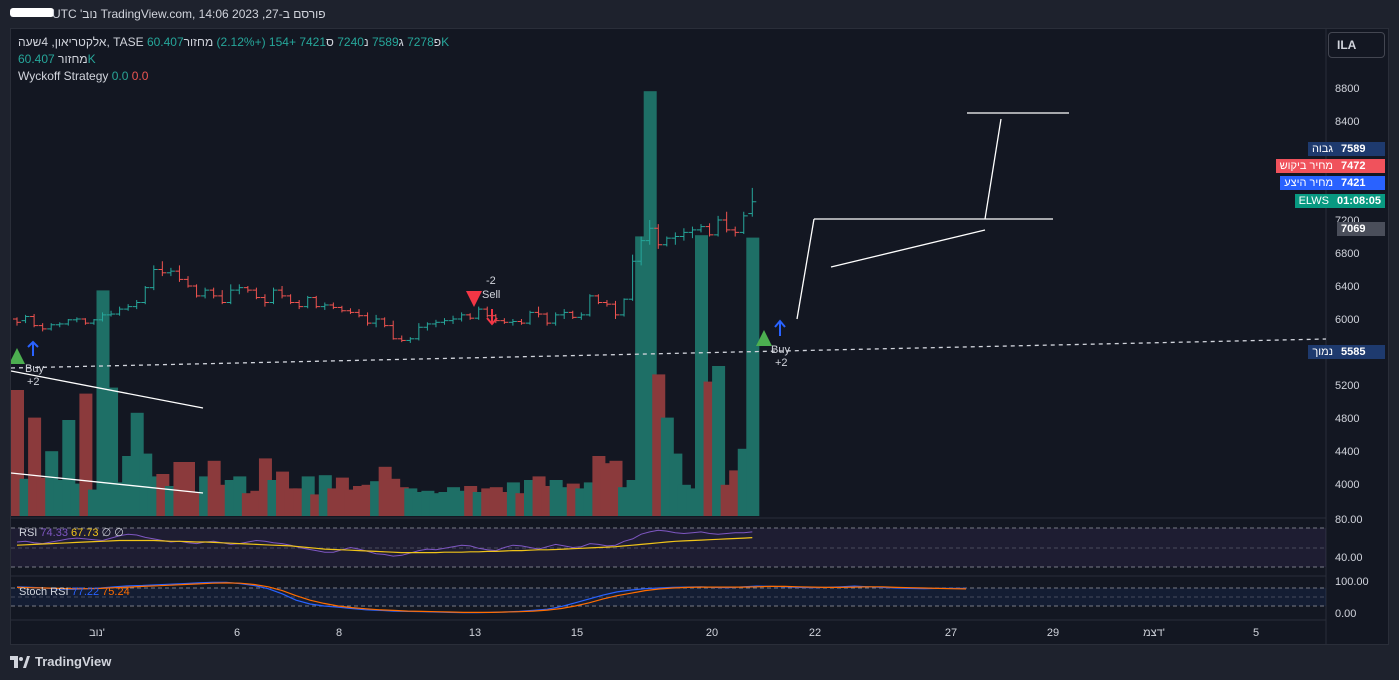 The height and width of the screenshot is (680, 1399). Describe the element at coordinates (1349, 558) in the screenshot. I see `rsi-axis-40: 40.00` at that location.